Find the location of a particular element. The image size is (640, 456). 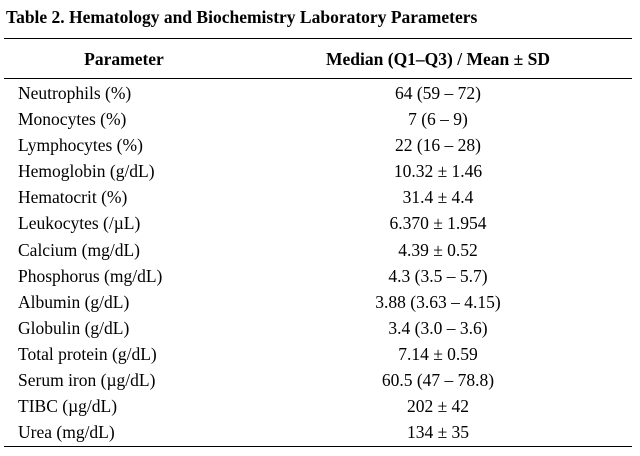

value-cell: 4.3 (3.5 – 5.7) is located at coordinates (438, 275).